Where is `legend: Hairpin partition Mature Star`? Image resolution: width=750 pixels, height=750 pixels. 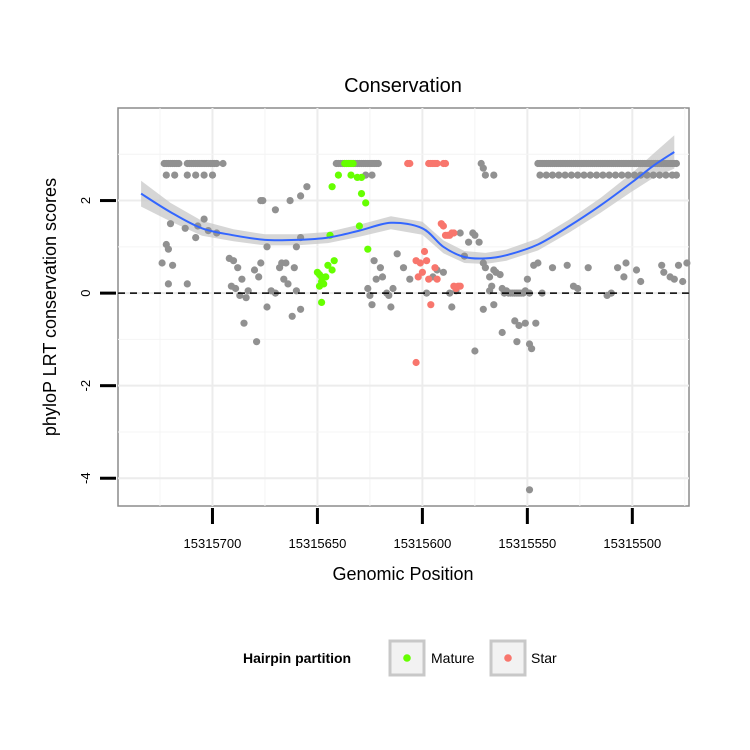
legend: Hairpin partition Mature Star is located at coordinates (400, 658).